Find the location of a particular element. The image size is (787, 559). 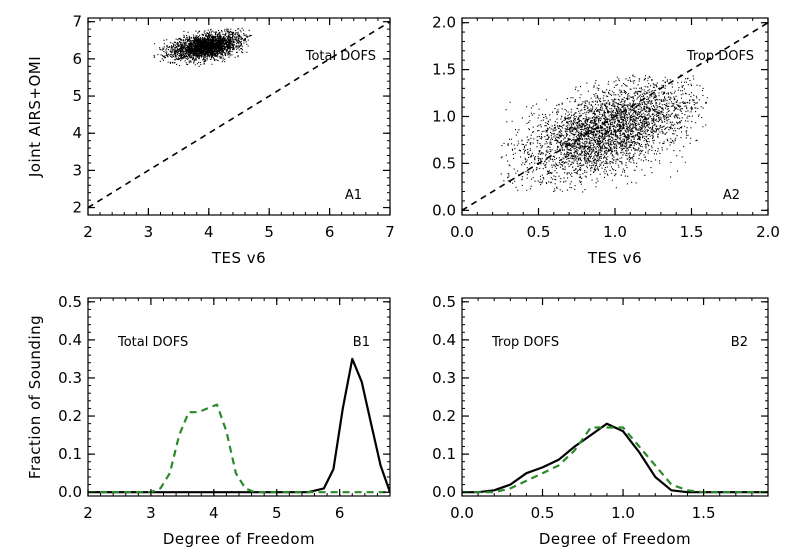

panel-label: A1 is located at coordinates (353, 195).